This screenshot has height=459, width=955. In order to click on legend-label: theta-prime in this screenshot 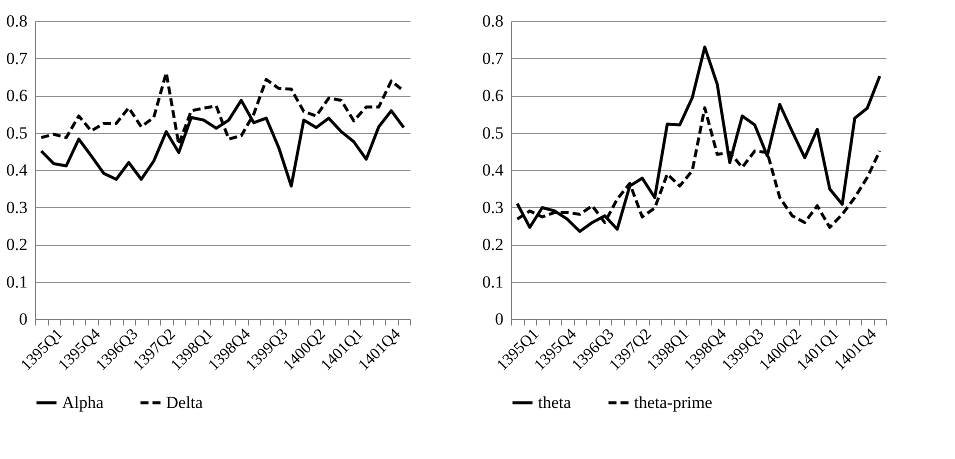, I will do `click(673, 402)`.